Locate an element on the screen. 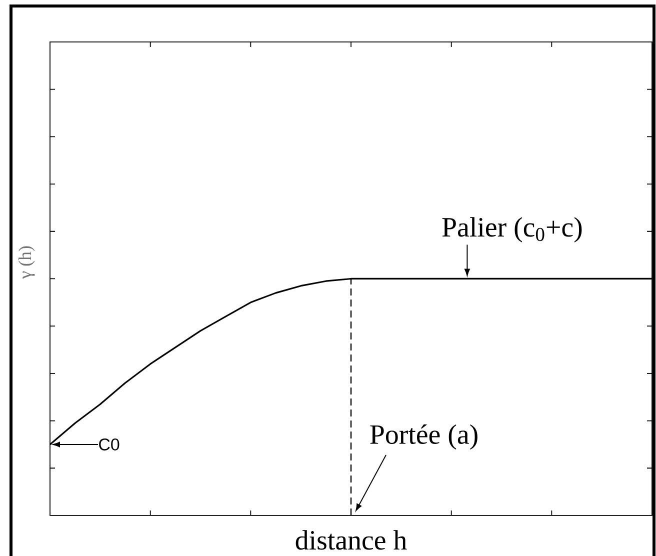 The width and height of the screenshot is (656, 556). text: Palier (c$_{0}$+c) is located at coordinates (512, 229).